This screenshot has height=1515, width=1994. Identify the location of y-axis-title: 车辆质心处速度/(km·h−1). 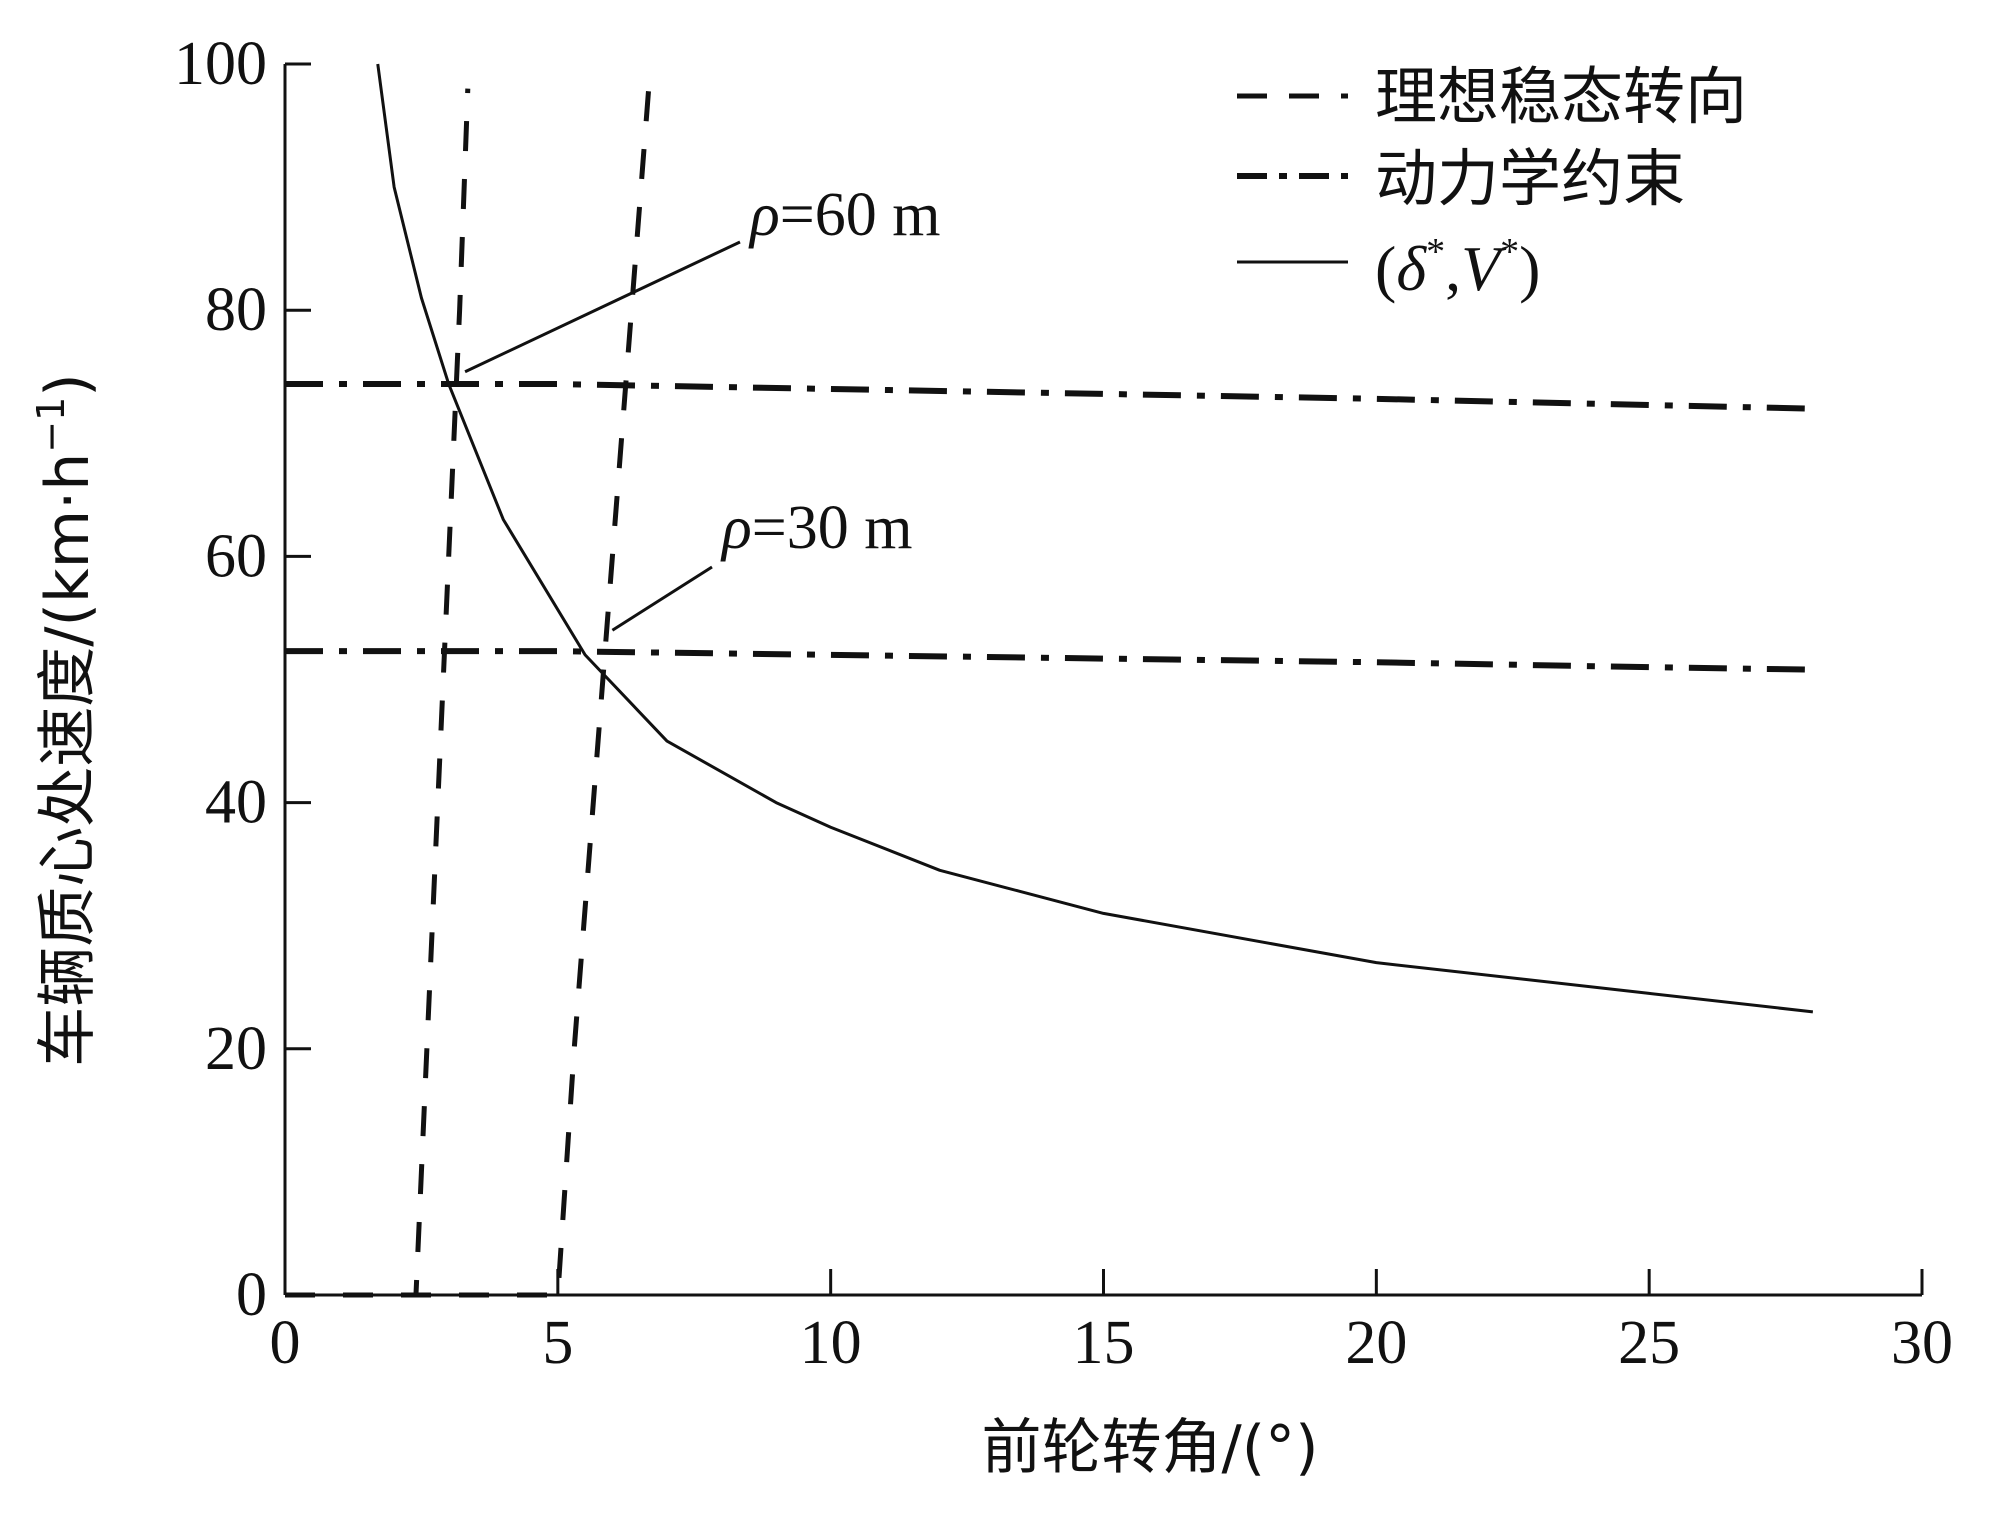
(66, 719).